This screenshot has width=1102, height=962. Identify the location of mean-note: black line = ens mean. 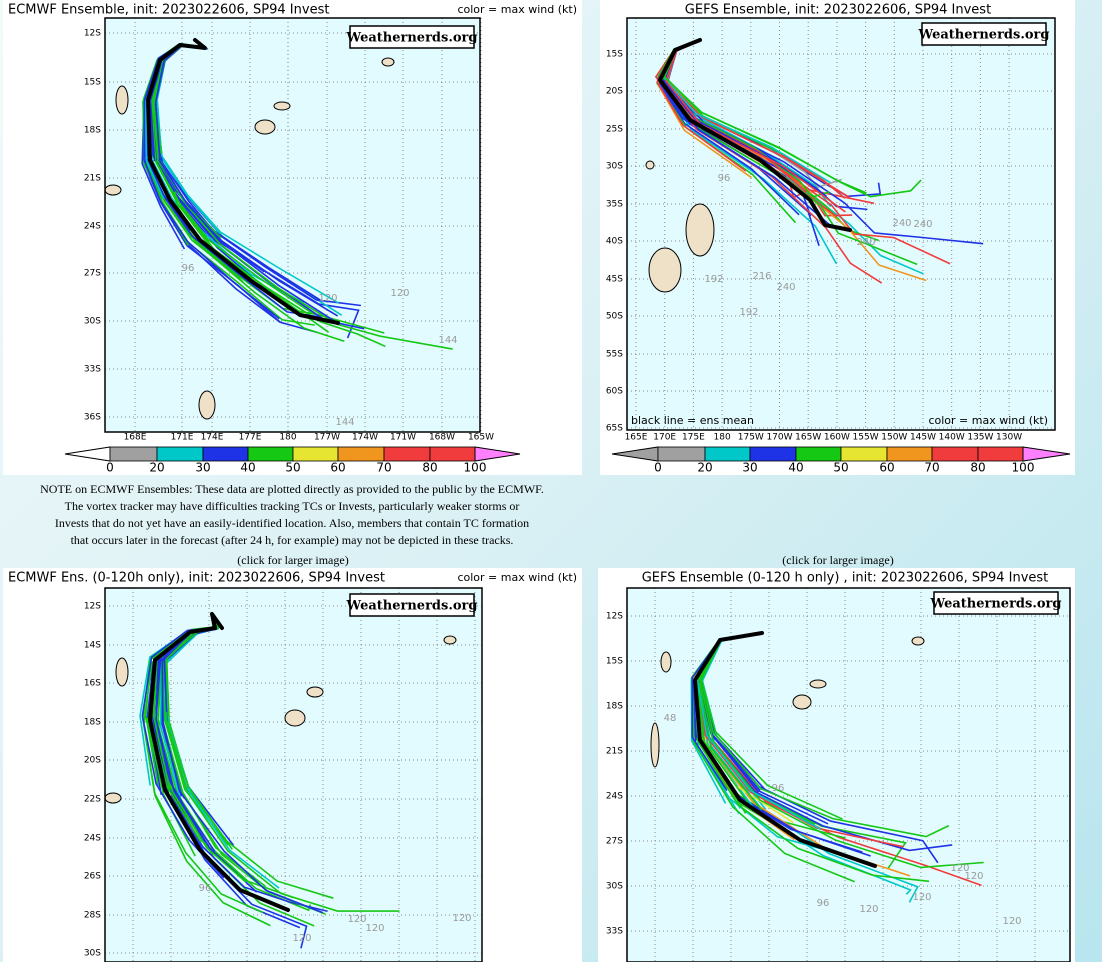
(692, 420).